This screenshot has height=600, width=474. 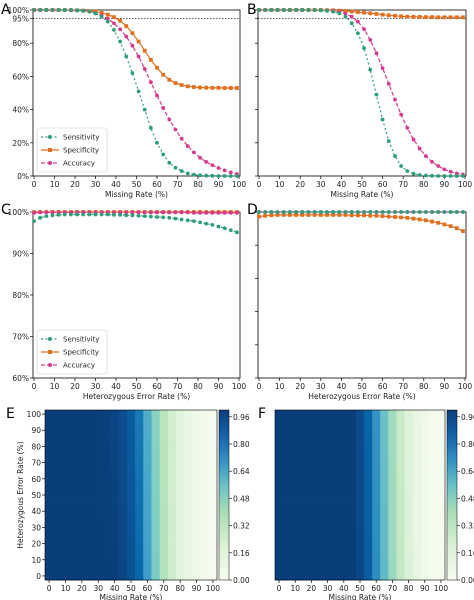 What do you see at coordinates (72, 150) in the screenshot?
I see `legend-box` at bounding box center [72, 150].